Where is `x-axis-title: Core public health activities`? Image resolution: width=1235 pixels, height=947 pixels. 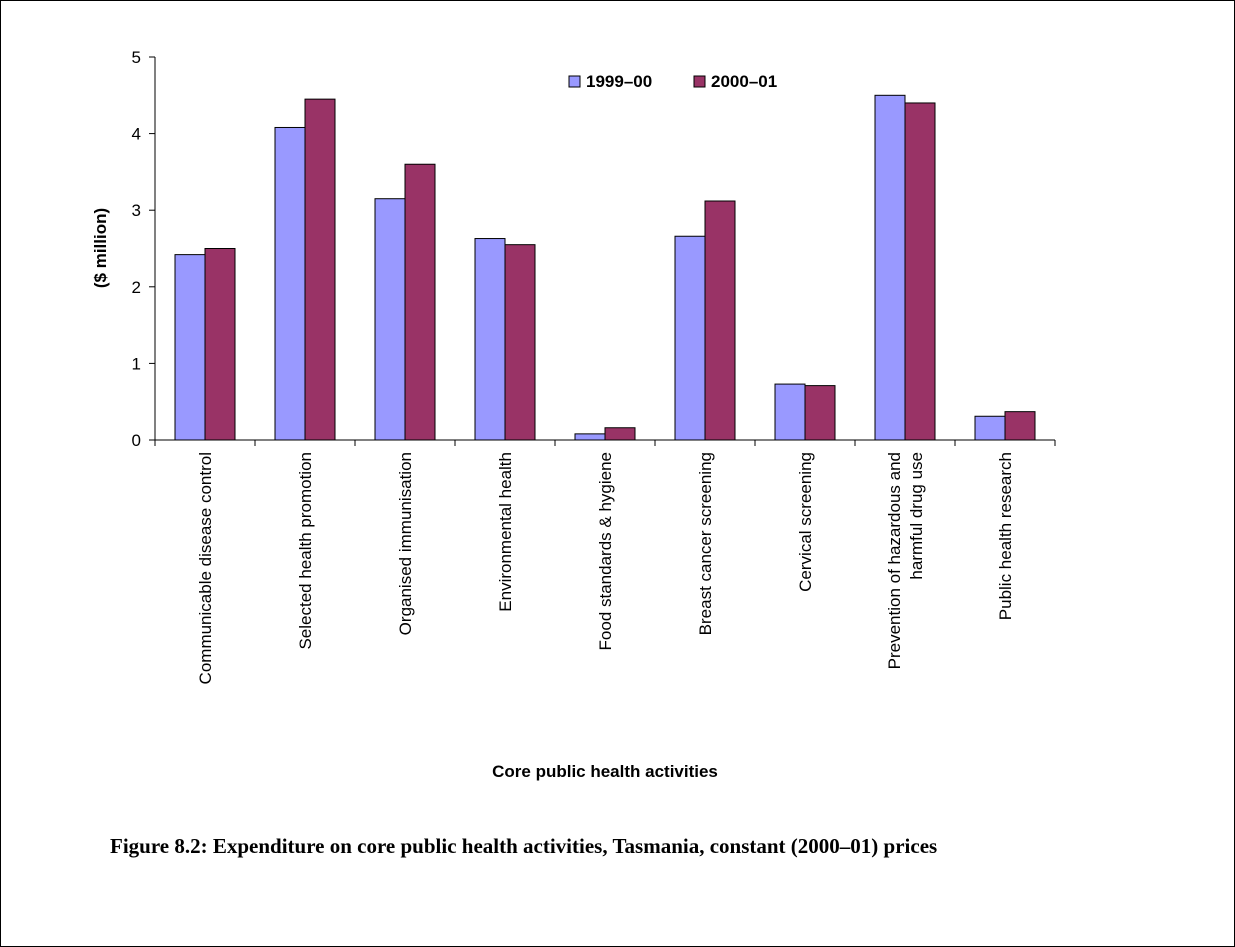
x-axis-title: Core public health activities is located at coordinates (605, 771).